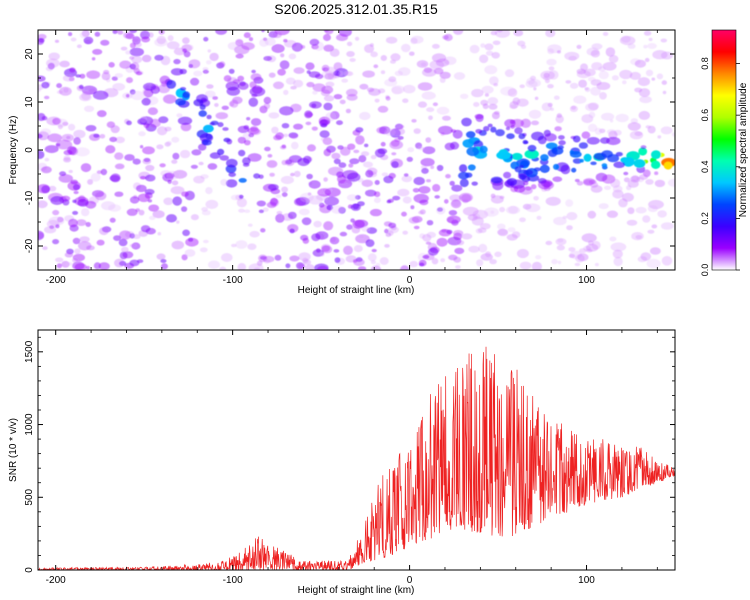 The image size is (750, 600). I want to click on y-tick-label: 500, so click(29, 496).